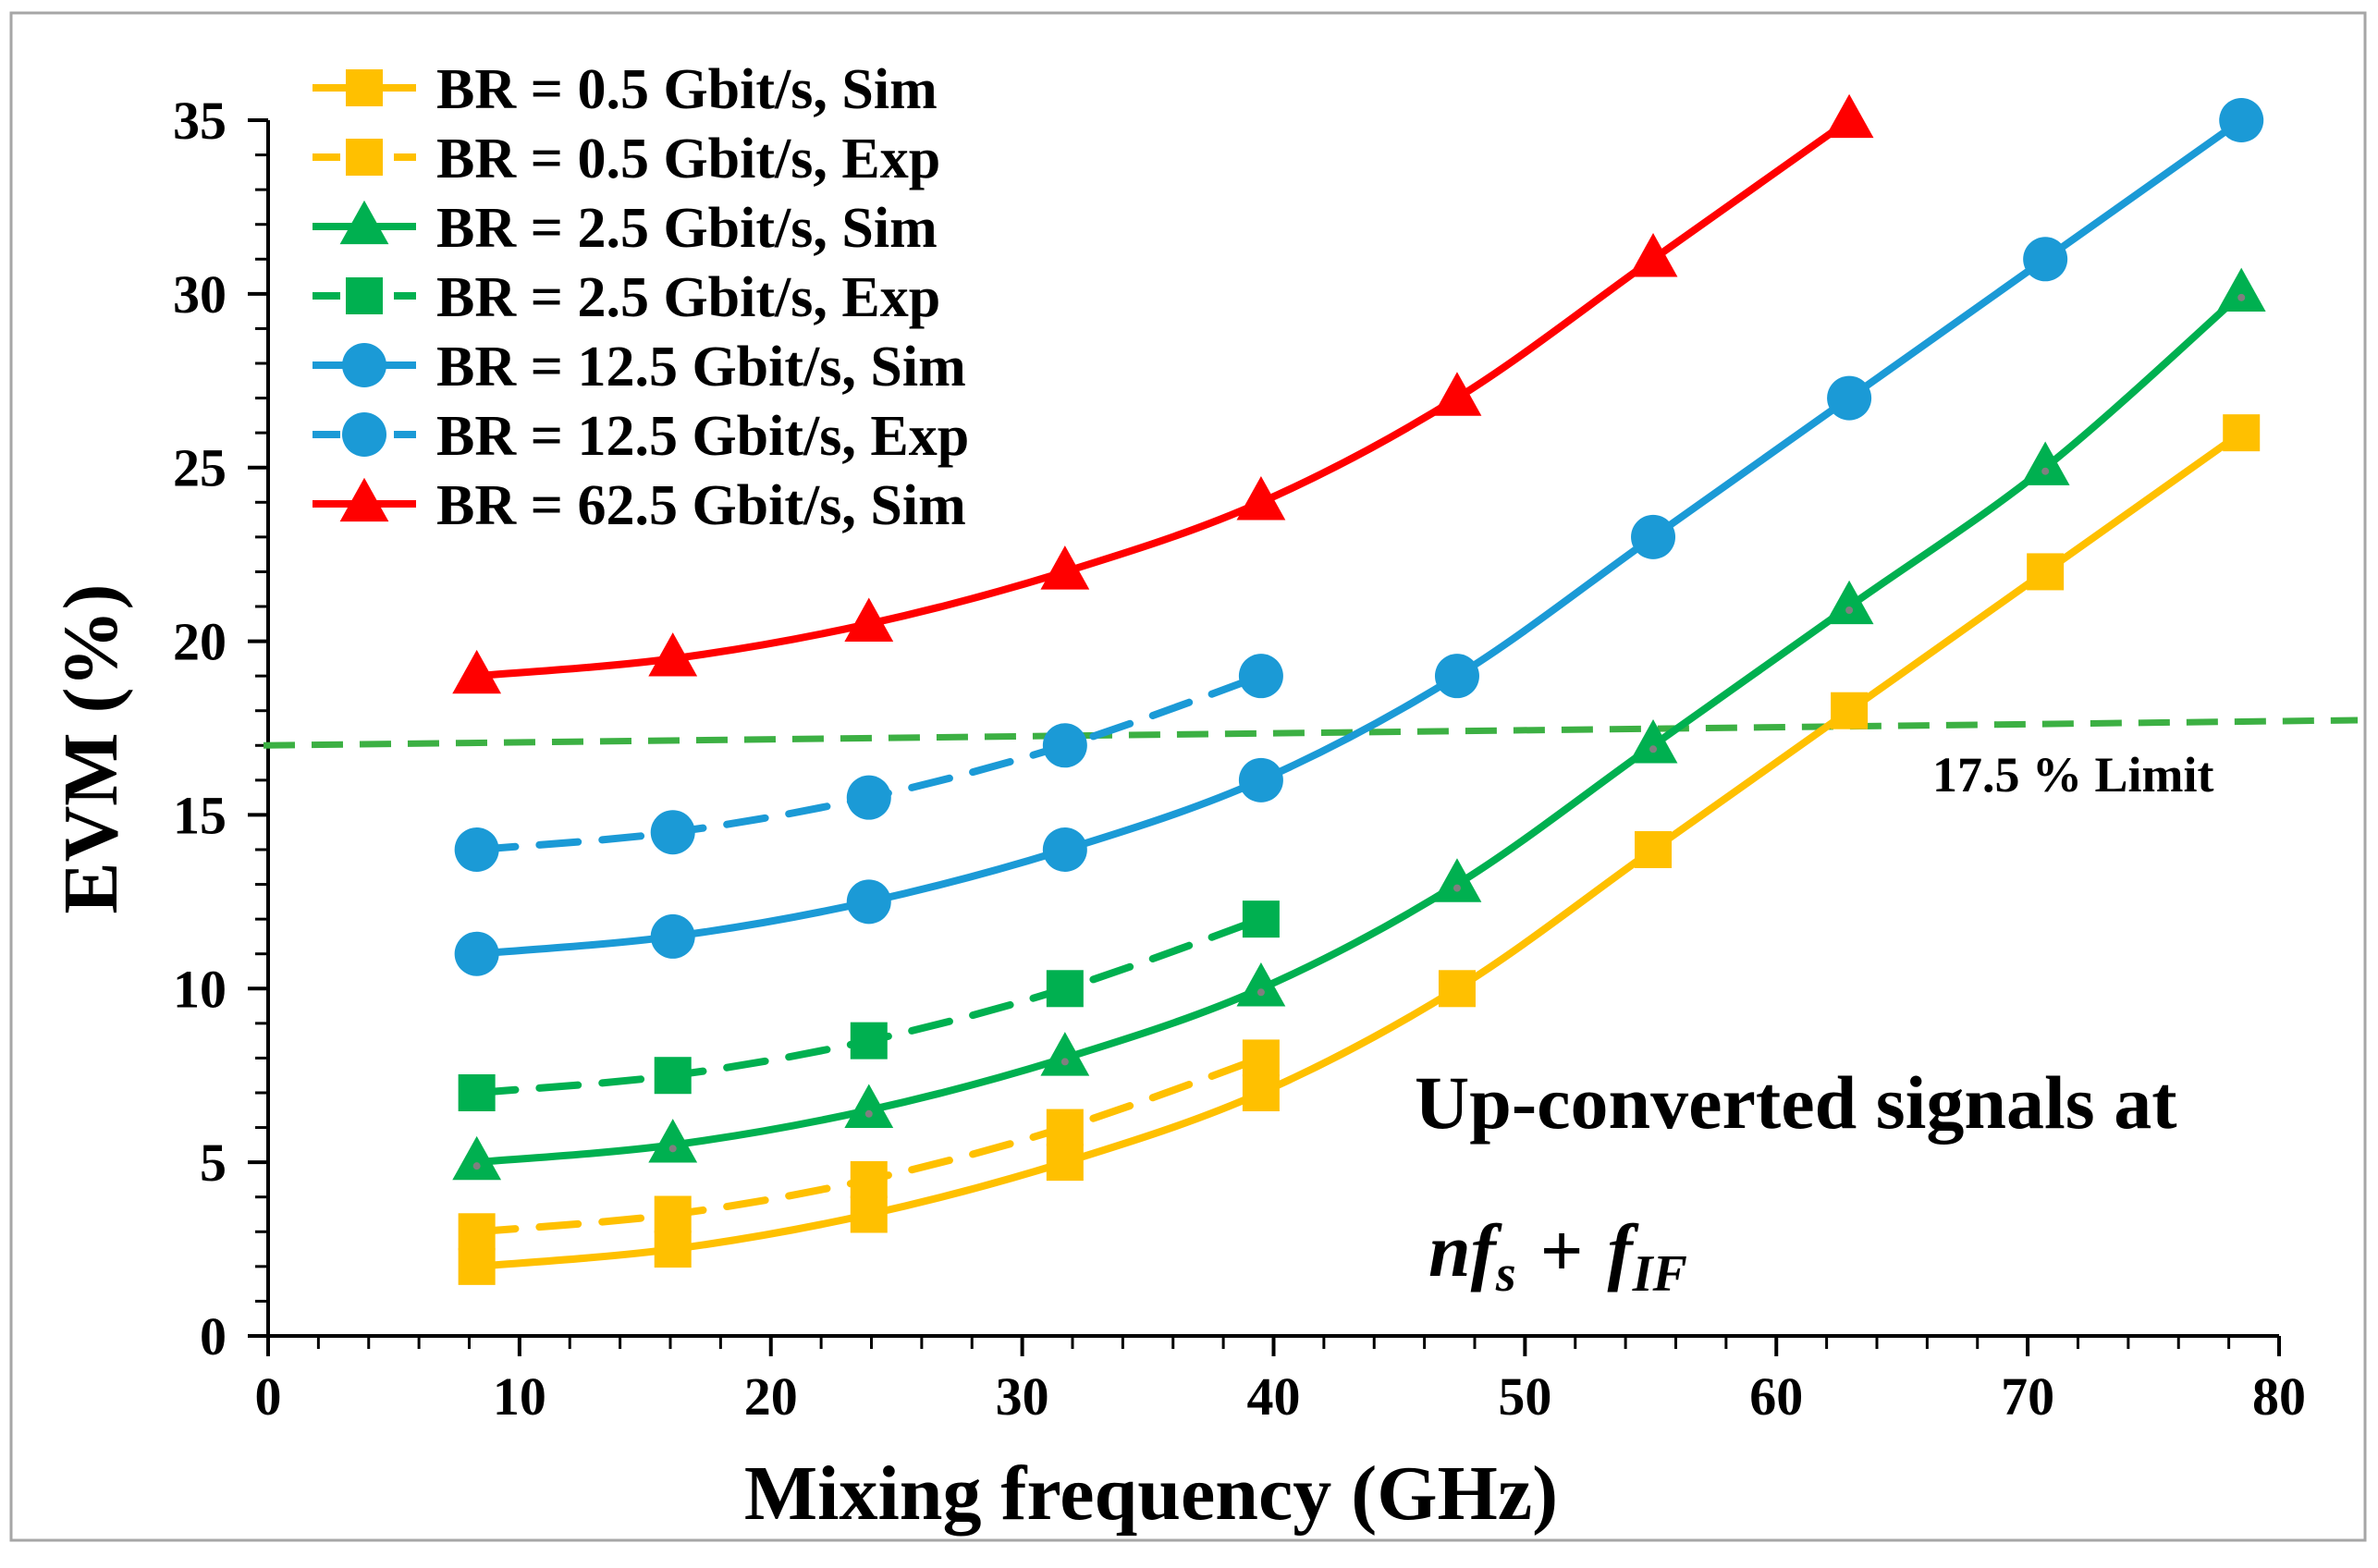 Image resolution: width=2378 pixels, height=1568 pixels. Describe the element at coordinates (2027, 1397) in the screenshot. I see `x-tick-label: 70` at that location.